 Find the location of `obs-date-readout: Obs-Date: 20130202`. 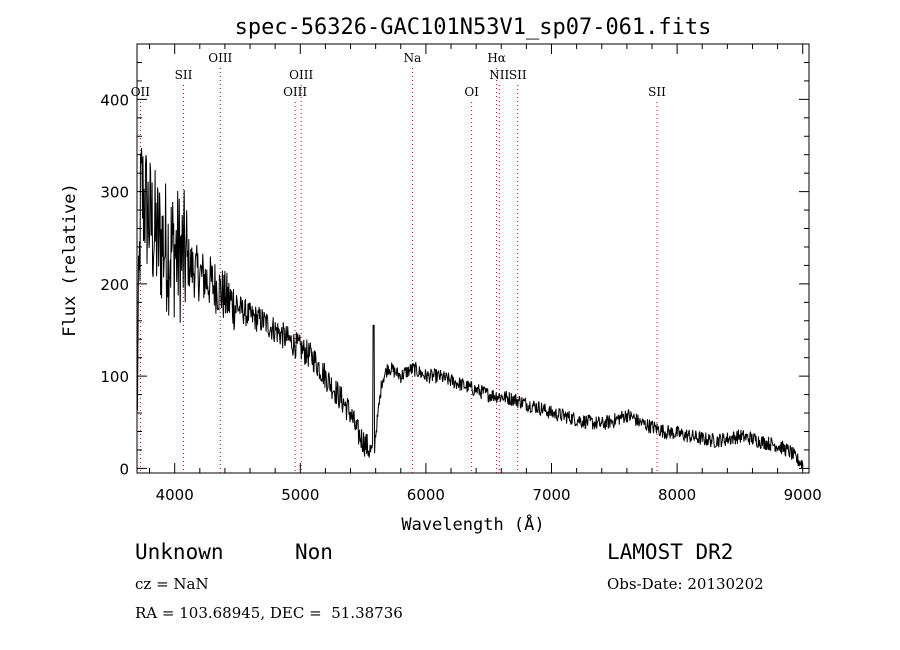

obs-date-readout: Obs-Date: 20130202 is located at coordinates (685, 584).